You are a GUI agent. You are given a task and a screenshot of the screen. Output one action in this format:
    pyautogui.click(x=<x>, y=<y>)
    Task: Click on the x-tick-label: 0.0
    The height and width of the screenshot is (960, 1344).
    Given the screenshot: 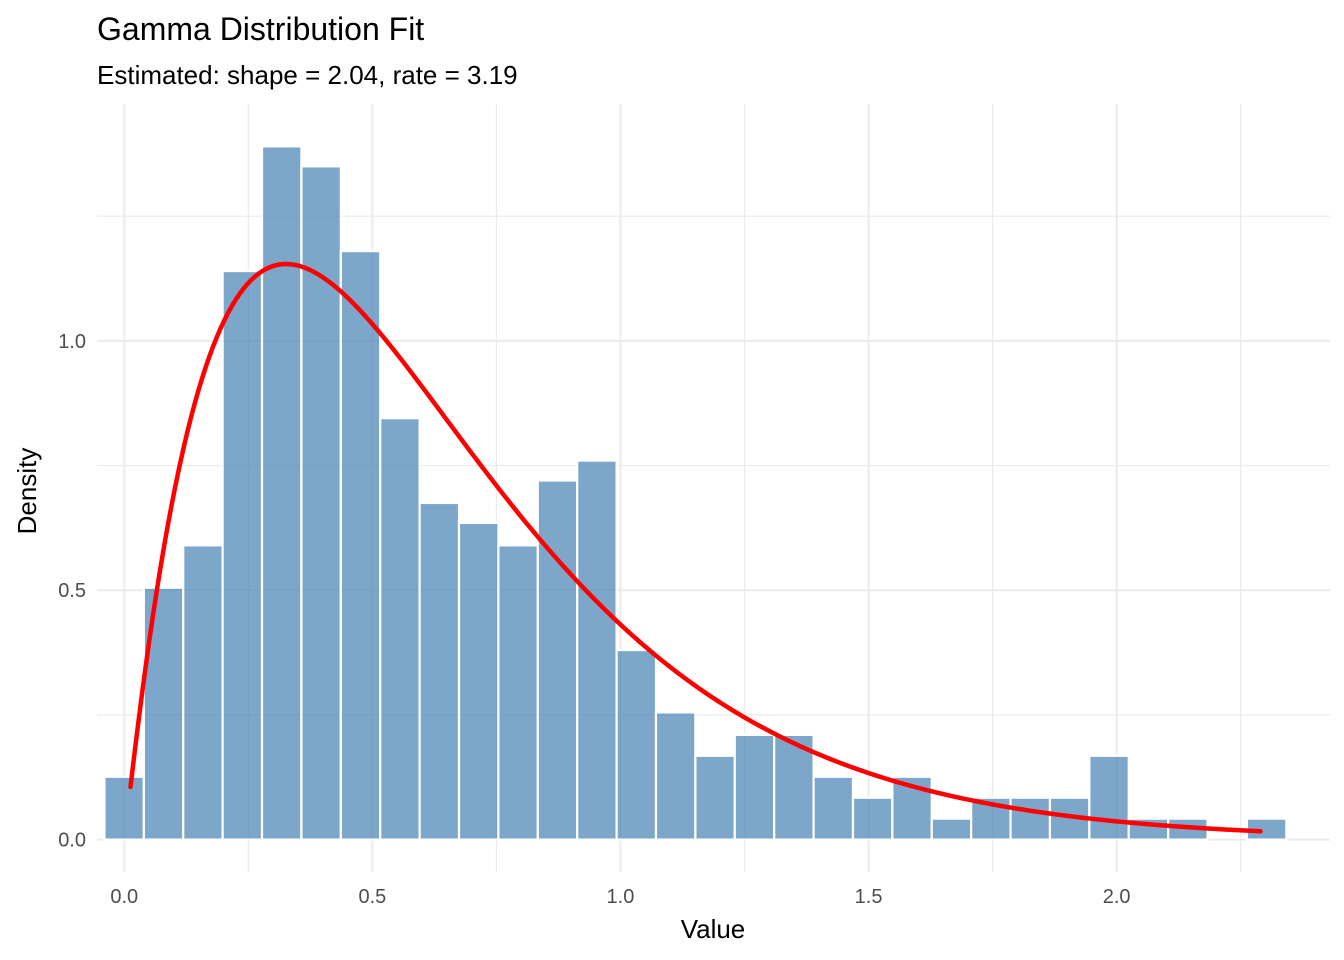 What is the action you would take?
    pyautogui.click(x=124, y=897)
    